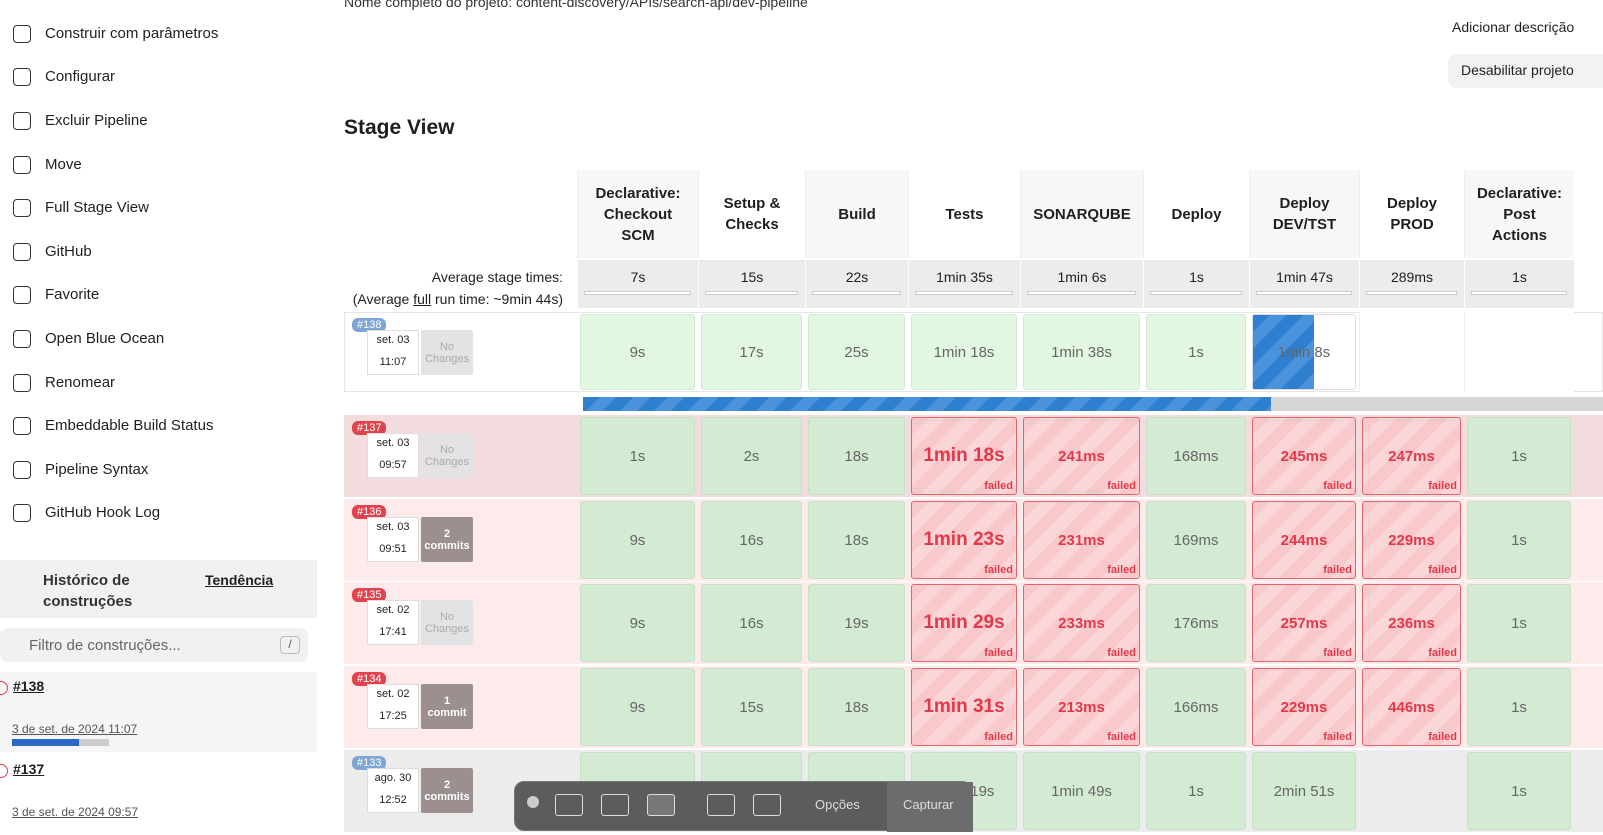 Image resolution: width=1603 pixels, height=835 pixels. I want to click on stage-cell: 213ms failed, so click(1081, 707).